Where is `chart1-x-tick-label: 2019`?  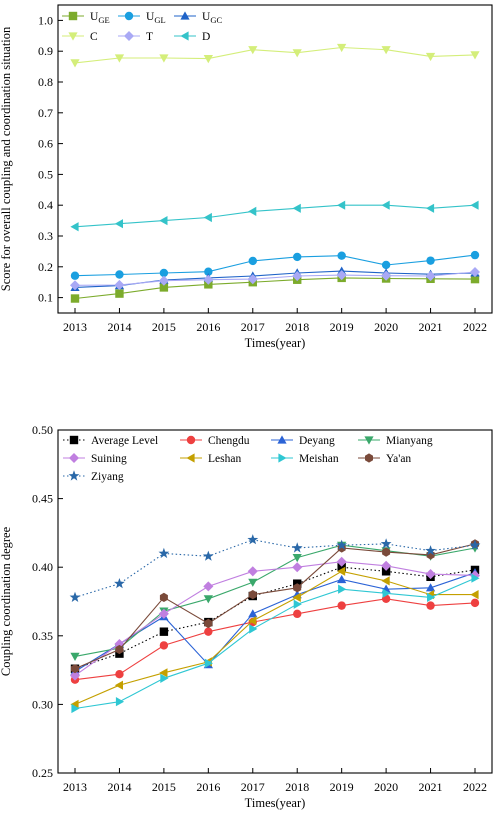
chart1-x-tick-label: 2019 is located at coordinates (342, 327).